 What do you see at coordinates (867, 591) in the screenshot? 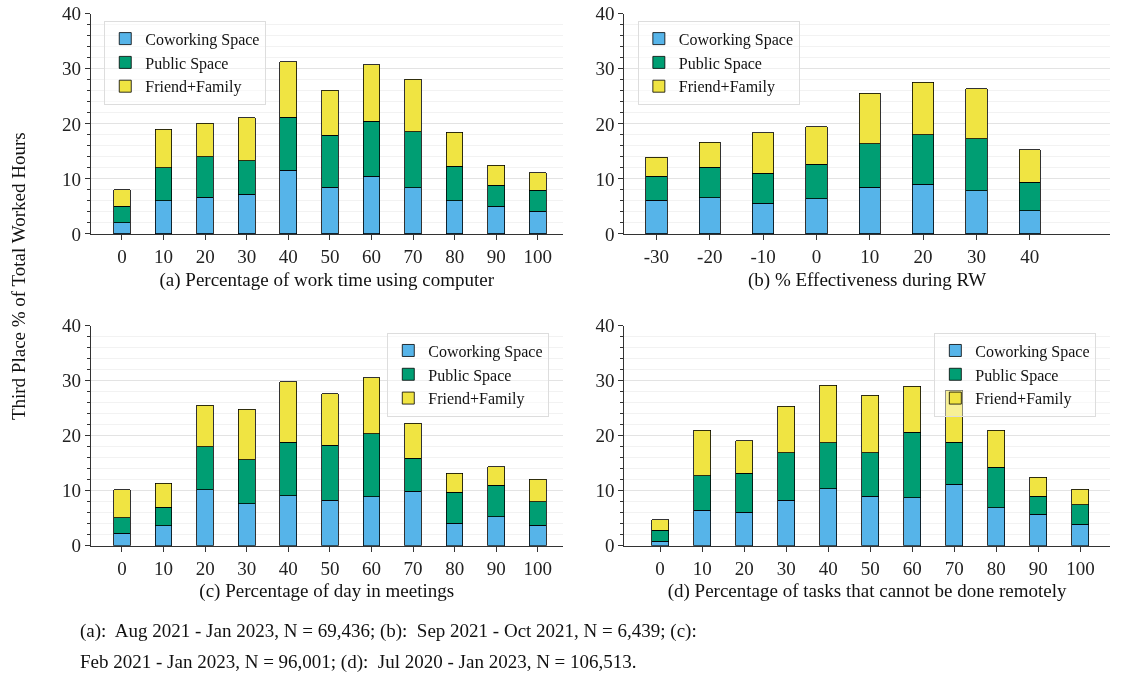
I see `x-axis-title: (d) Percentage of tasks that cannot be done remotely` at bounding box center [867, 591].